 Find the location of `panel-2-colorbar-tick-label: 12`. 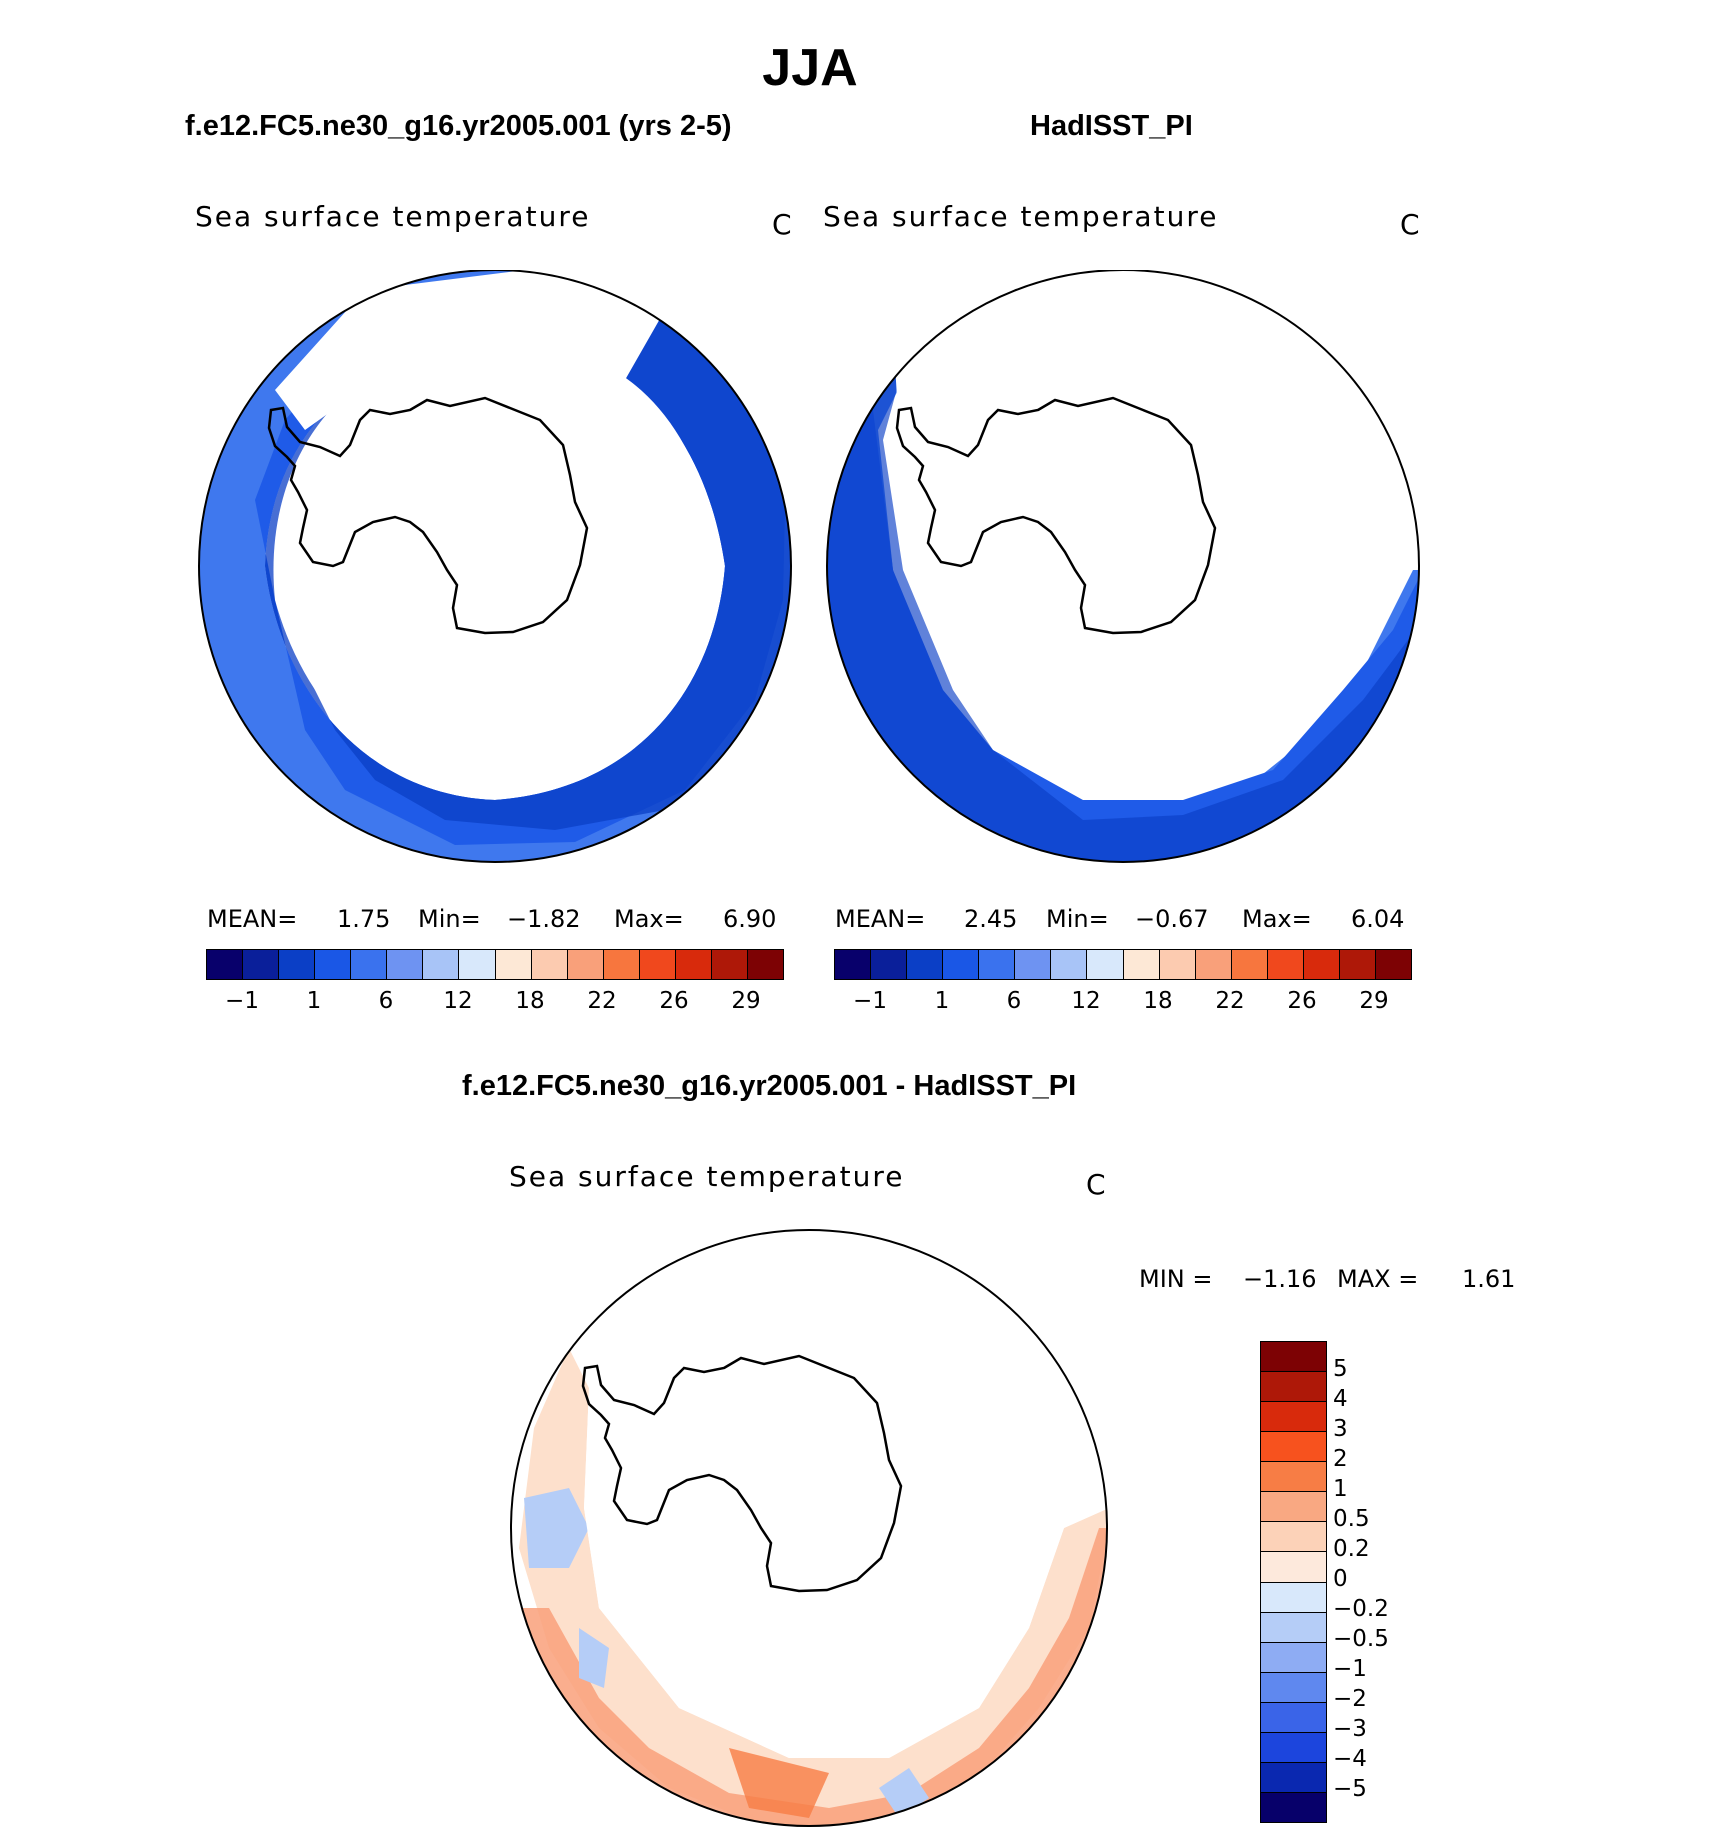

panel-2-colorbar-tick-label: 12 is located at coordinates (1086, 1001).